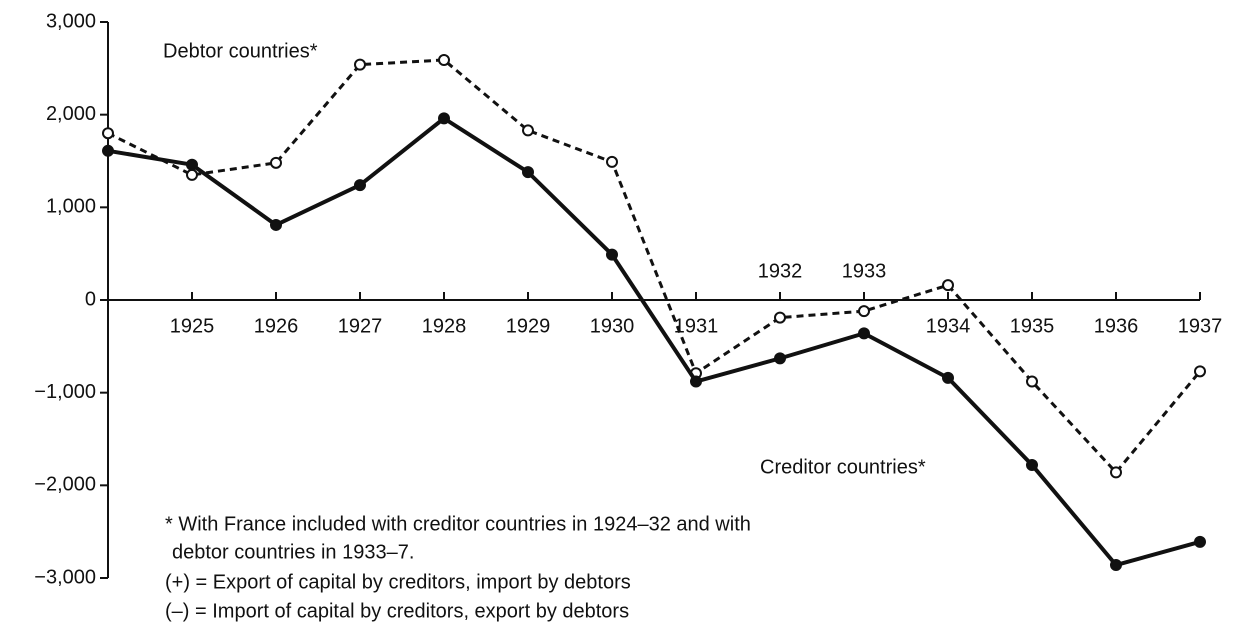  What do you see at coordinates (240, 51) in the screenshot?
I see `series-label: Debtor countries*` at bounding box center [240, 51].